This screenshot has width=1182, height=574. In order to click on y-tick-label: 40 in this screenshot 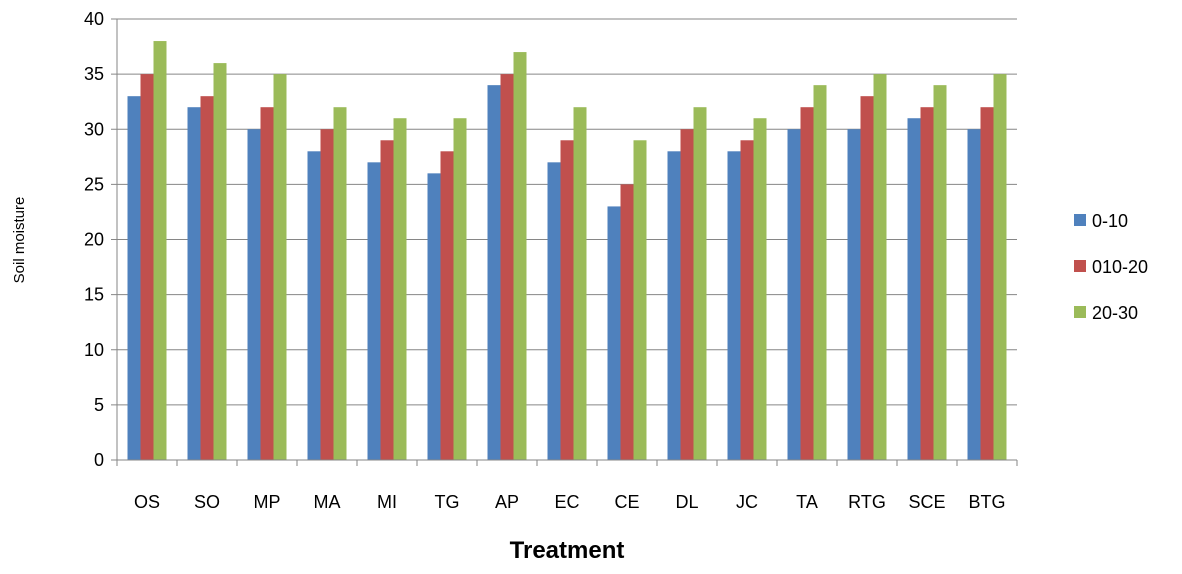, I will do `click(94, 19)`.